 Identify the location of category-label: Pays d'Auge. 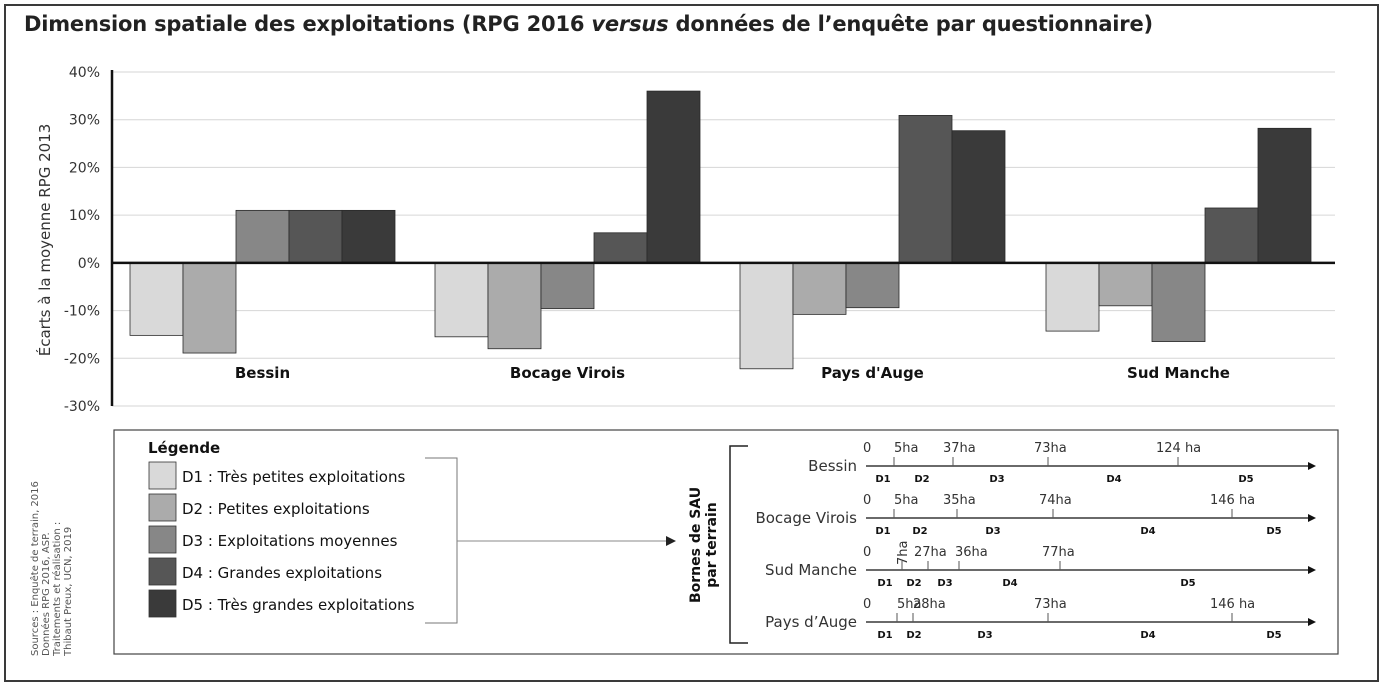
(872, 373).